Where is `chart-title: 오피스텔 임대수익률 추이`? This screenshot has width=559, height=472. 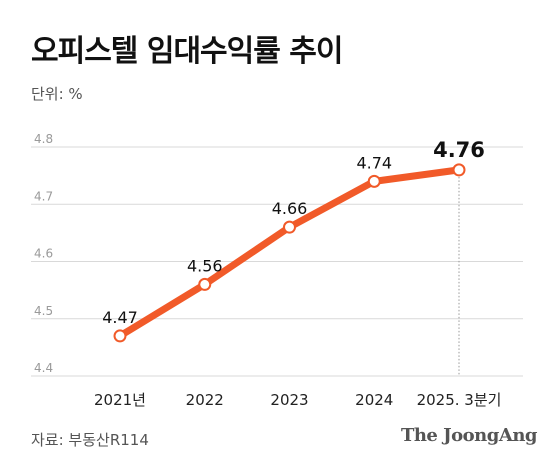 chart-title: 오피스텔 임대수익률 추이 is located at coordinates (187, 51).